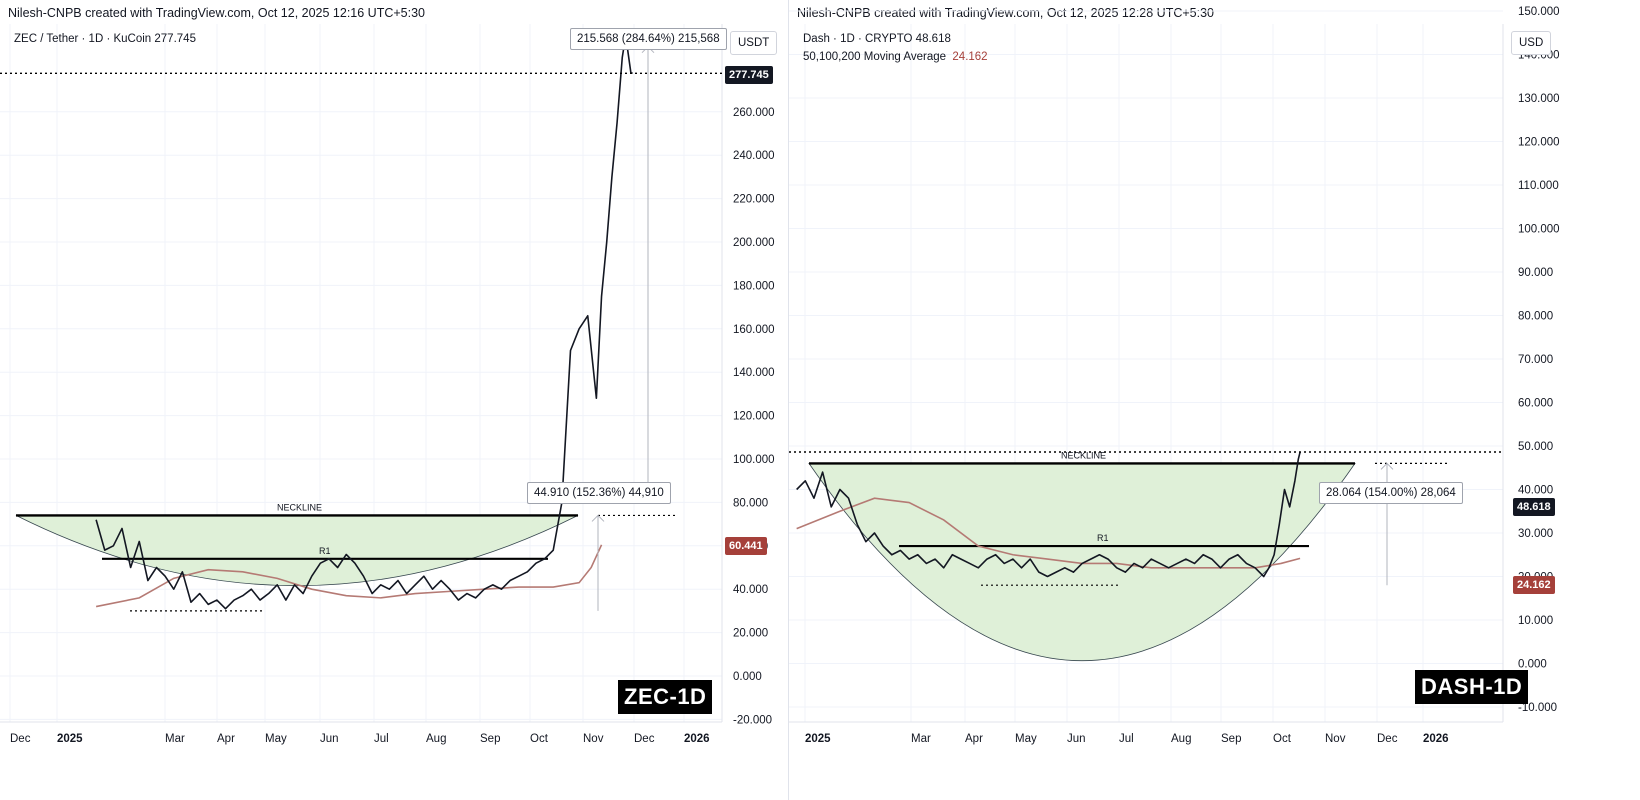  I want to click on last-price-tag: 48.618, so click(1534, 507).